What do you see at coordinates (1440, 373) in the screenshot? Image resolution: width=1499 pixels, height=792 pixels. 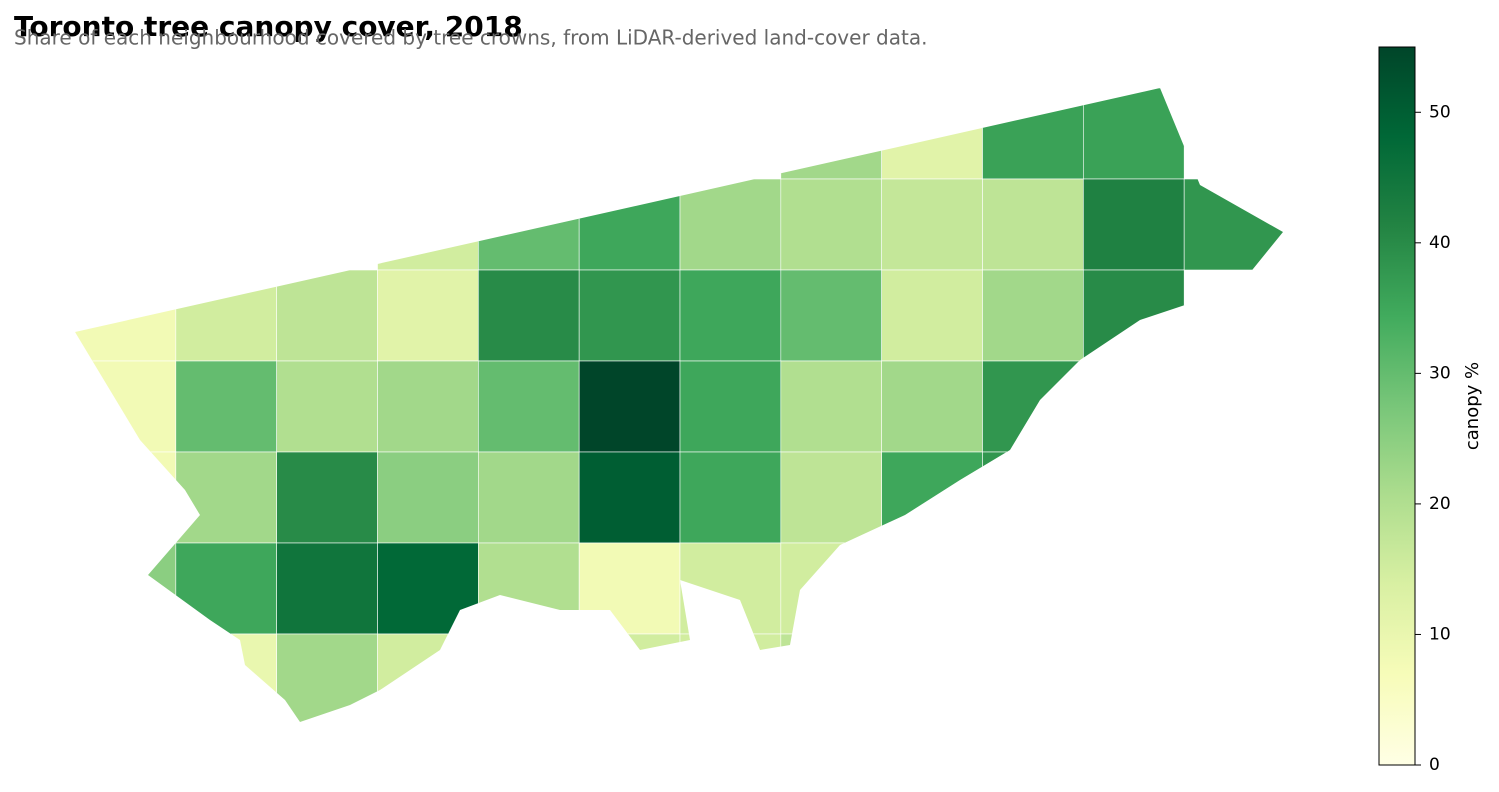 I see `colorbar-tick-label: 30` at bounding box center [1440, 373].